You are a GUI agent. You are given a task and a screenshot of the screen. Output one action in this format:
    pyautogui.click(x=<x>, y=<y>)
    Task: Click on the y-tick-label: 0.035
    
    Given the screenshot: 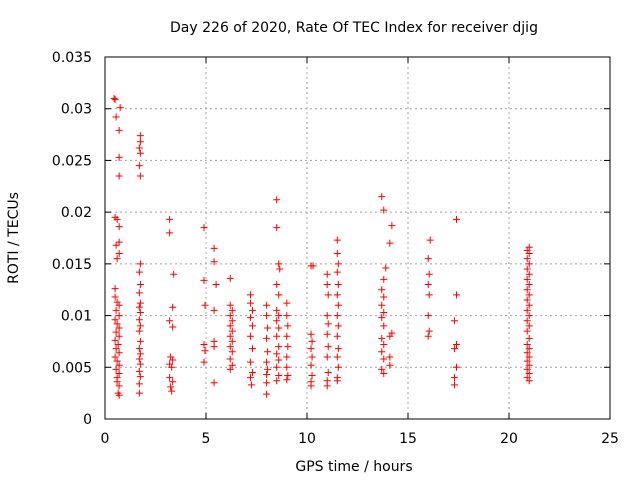 What is the action you would take?
    pyautogui.click(x=72, y=58)
    